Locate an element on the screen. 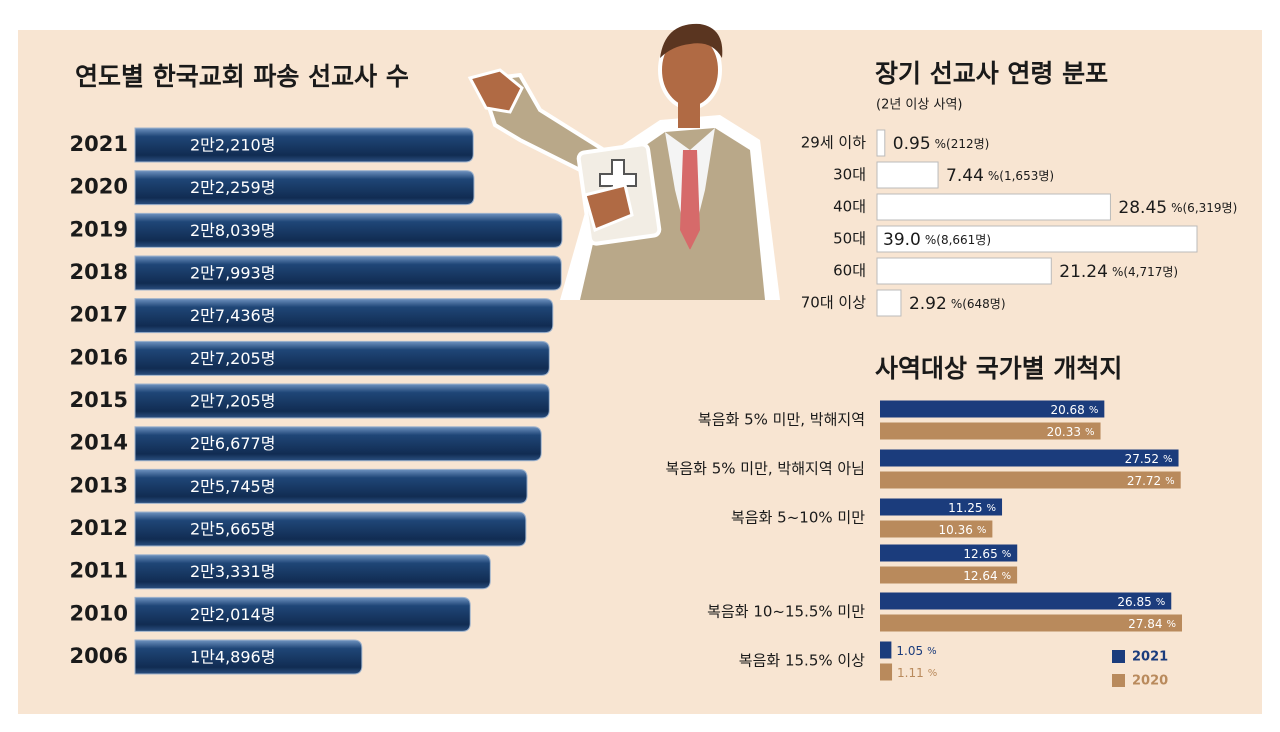 The image size is (1280, 732). year-label: 2014 is located at coordinates (99, 443).